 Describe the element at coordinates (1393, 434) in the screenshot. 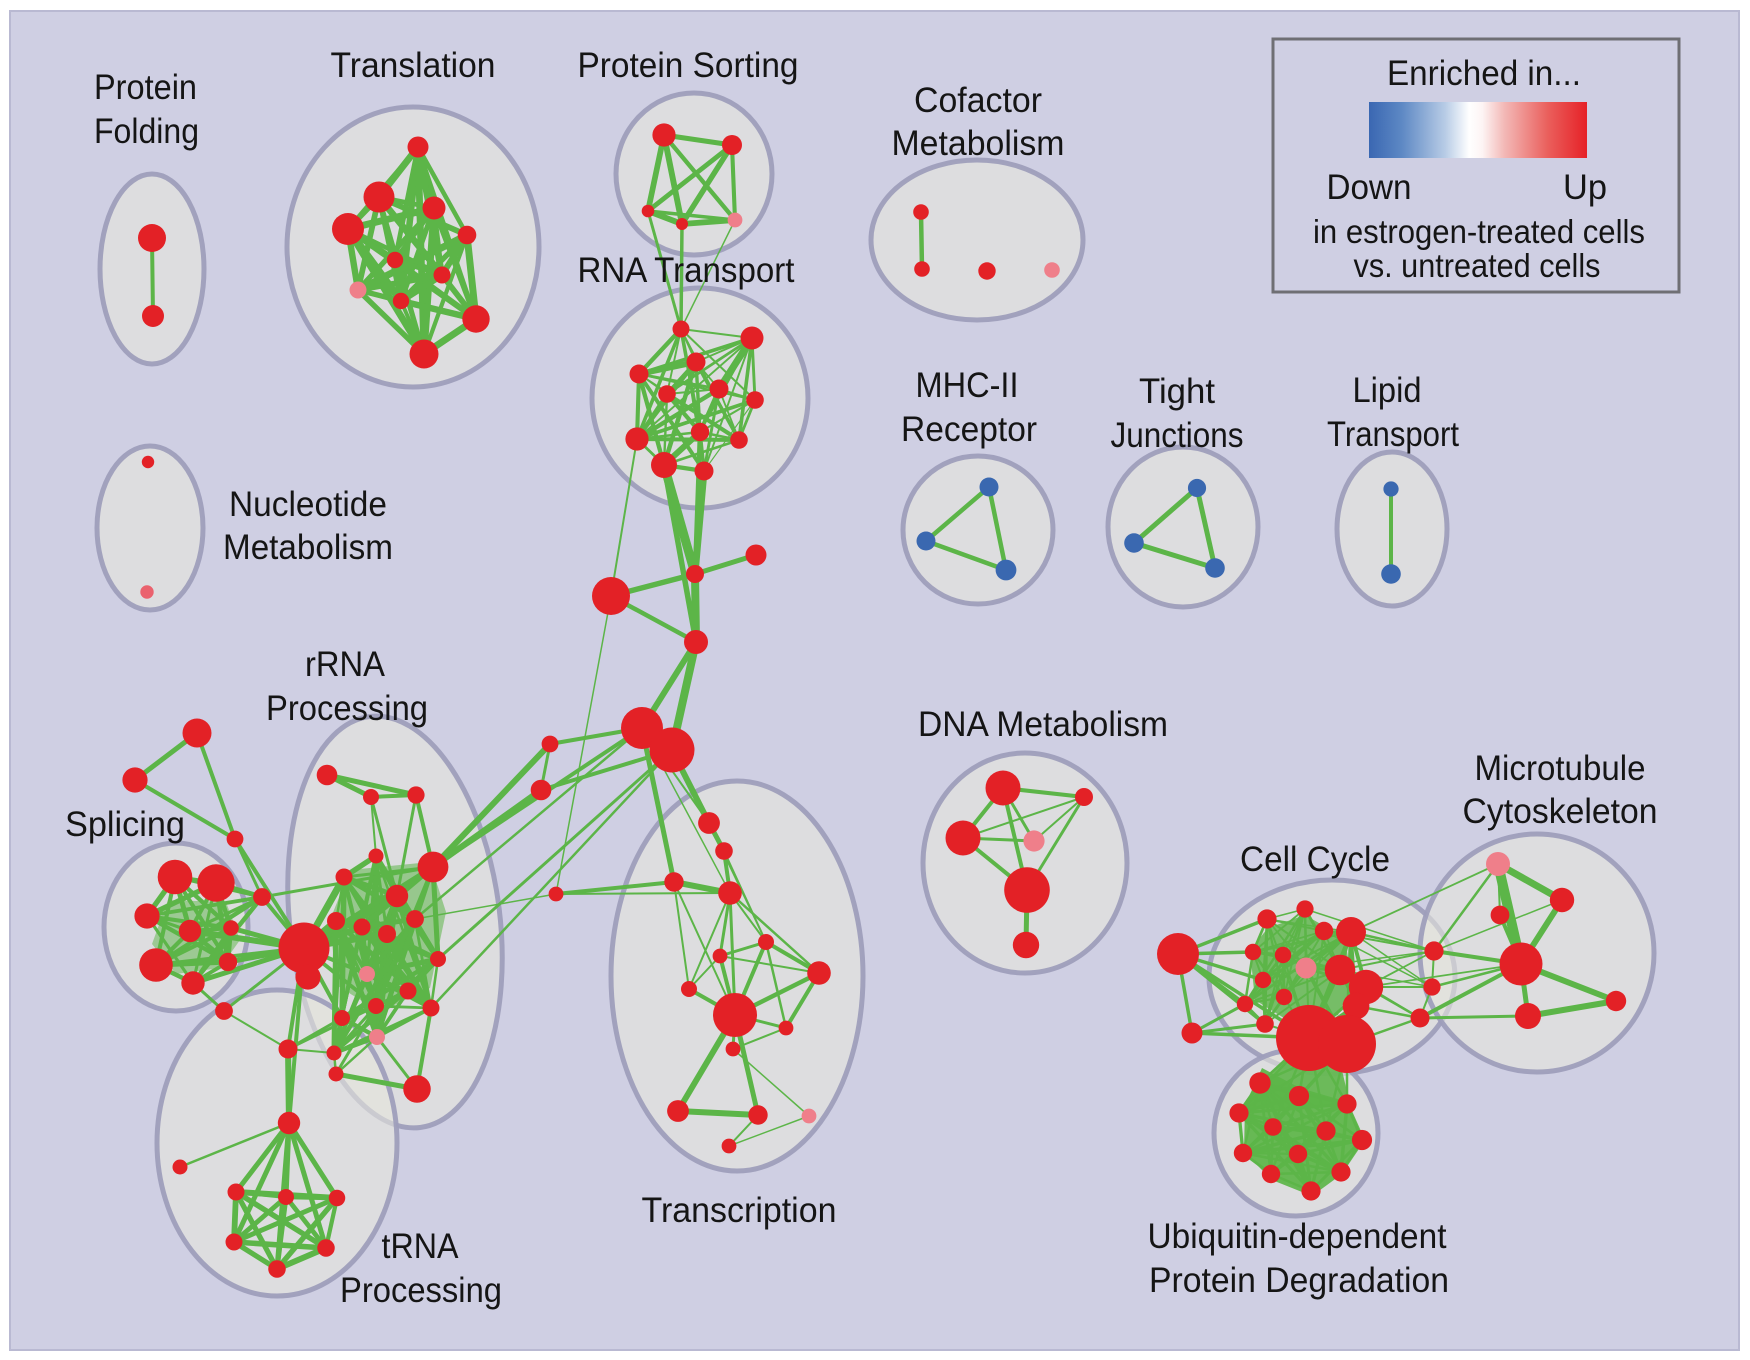

I see `svg-text: Transport` at that location.